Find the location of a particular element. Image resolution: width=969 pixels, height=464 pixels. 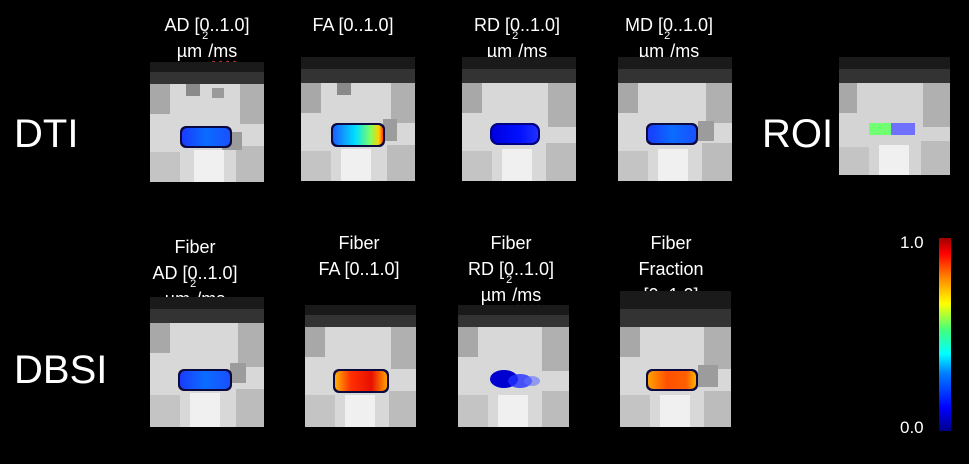

dbsi-ff-map is located at coordinates (675, 359).